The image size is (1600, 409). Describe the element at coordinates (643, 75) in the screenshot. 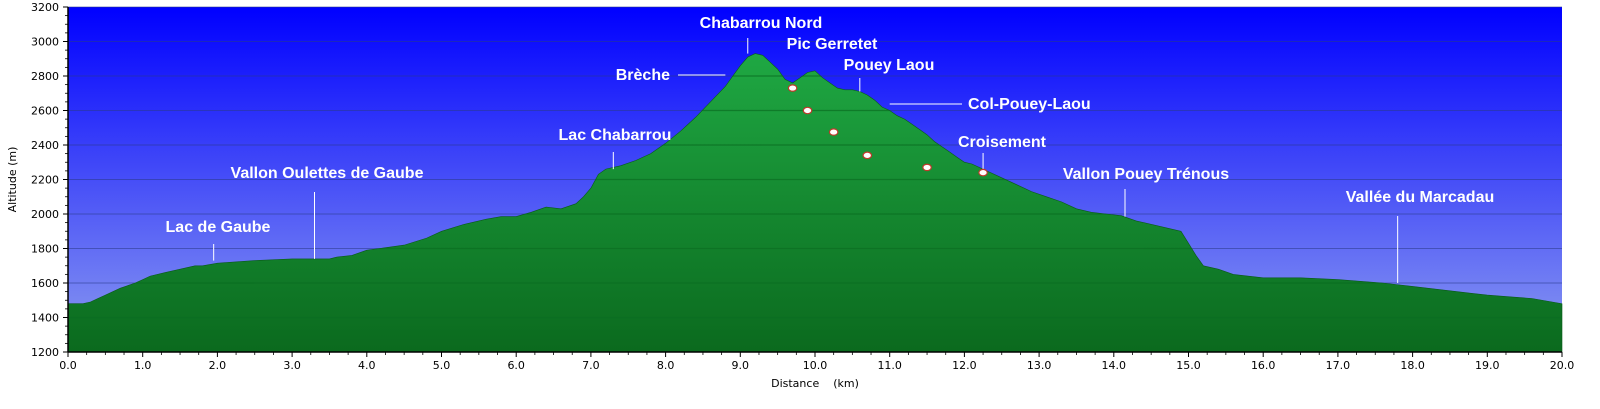

I see `annotation-label: Brèche` at that location.